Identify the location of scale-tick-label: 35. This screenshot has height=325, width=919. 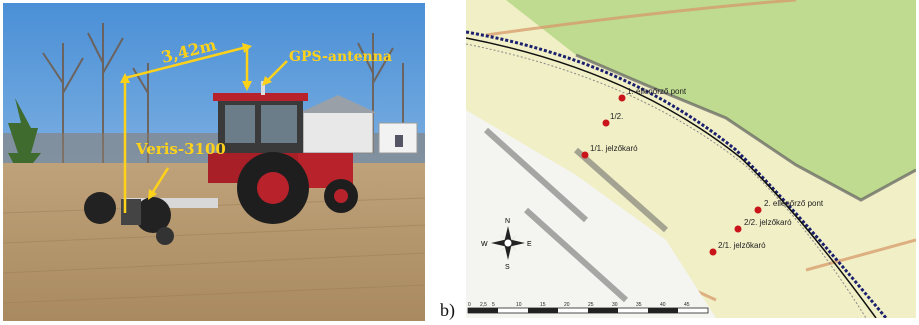
(639, 305).